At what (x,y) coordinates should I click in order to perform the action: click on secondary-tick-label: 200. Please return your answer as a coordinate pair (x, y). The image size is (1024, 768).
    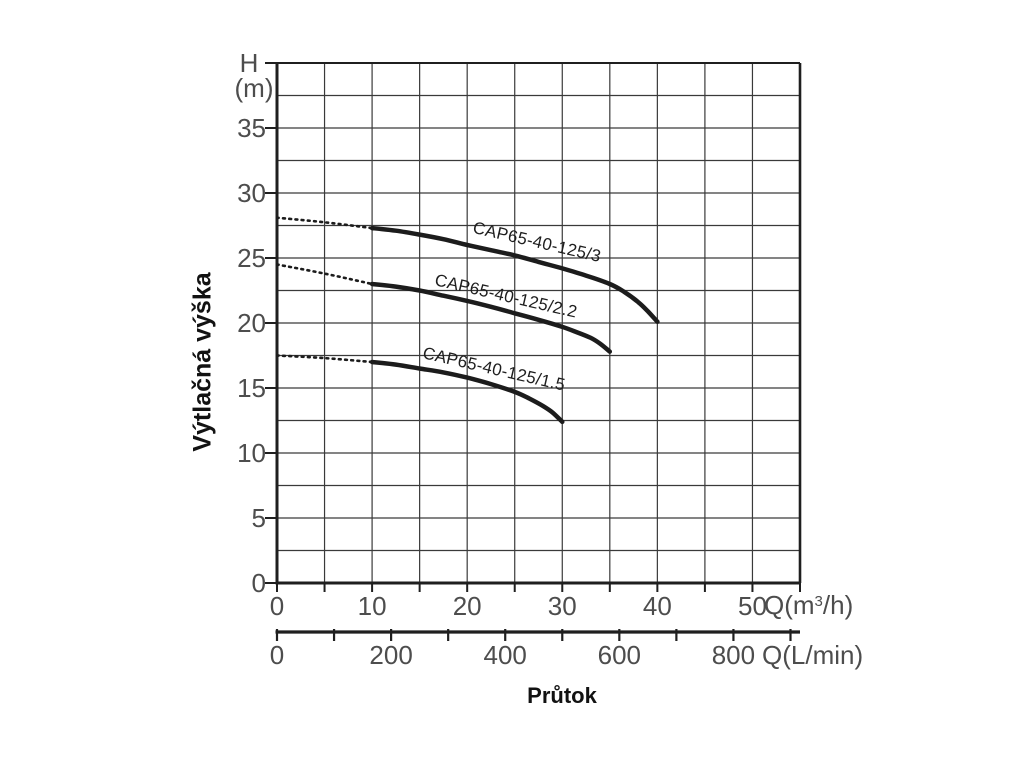
    Looking at the image, I should click on (391, 655).